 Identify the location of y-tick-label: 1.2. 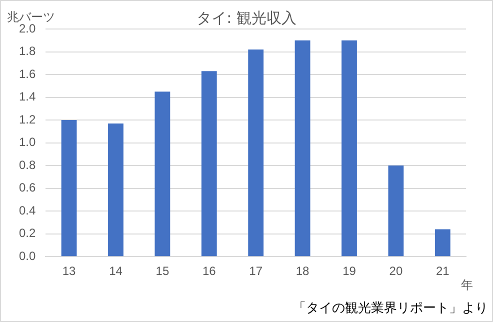
(27, 119).